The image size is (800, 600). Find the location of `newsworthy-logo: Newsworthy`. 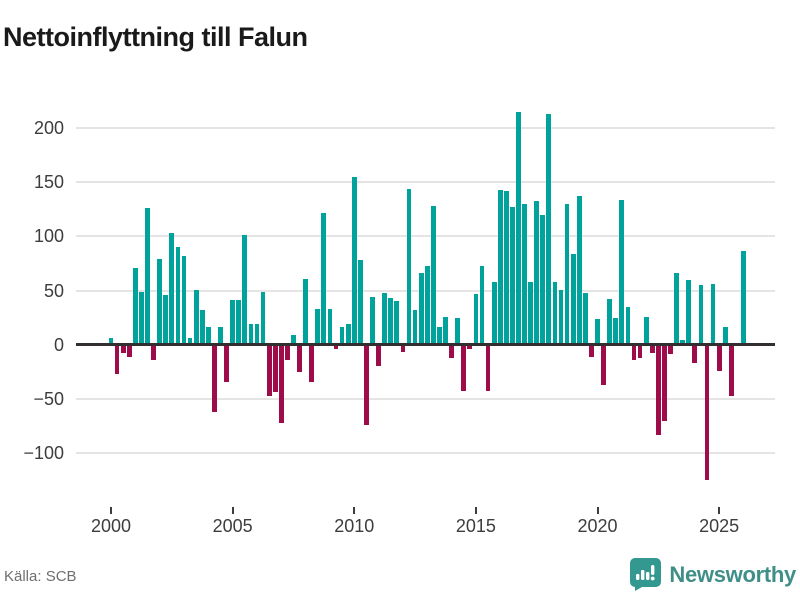

newsworthy-logo: Newsworthy is located at coordinates (713, 574).